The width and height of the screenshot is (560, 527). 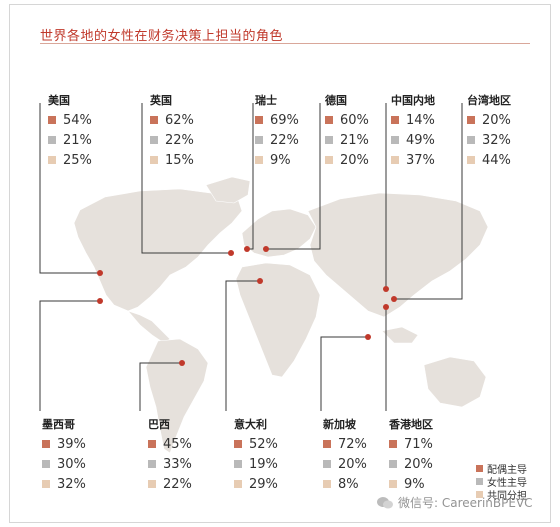 What do you see at coordinates (263, 484) in the screenshot?
I see `italy-value-joint: 29%` at bounding box center [263, 484].